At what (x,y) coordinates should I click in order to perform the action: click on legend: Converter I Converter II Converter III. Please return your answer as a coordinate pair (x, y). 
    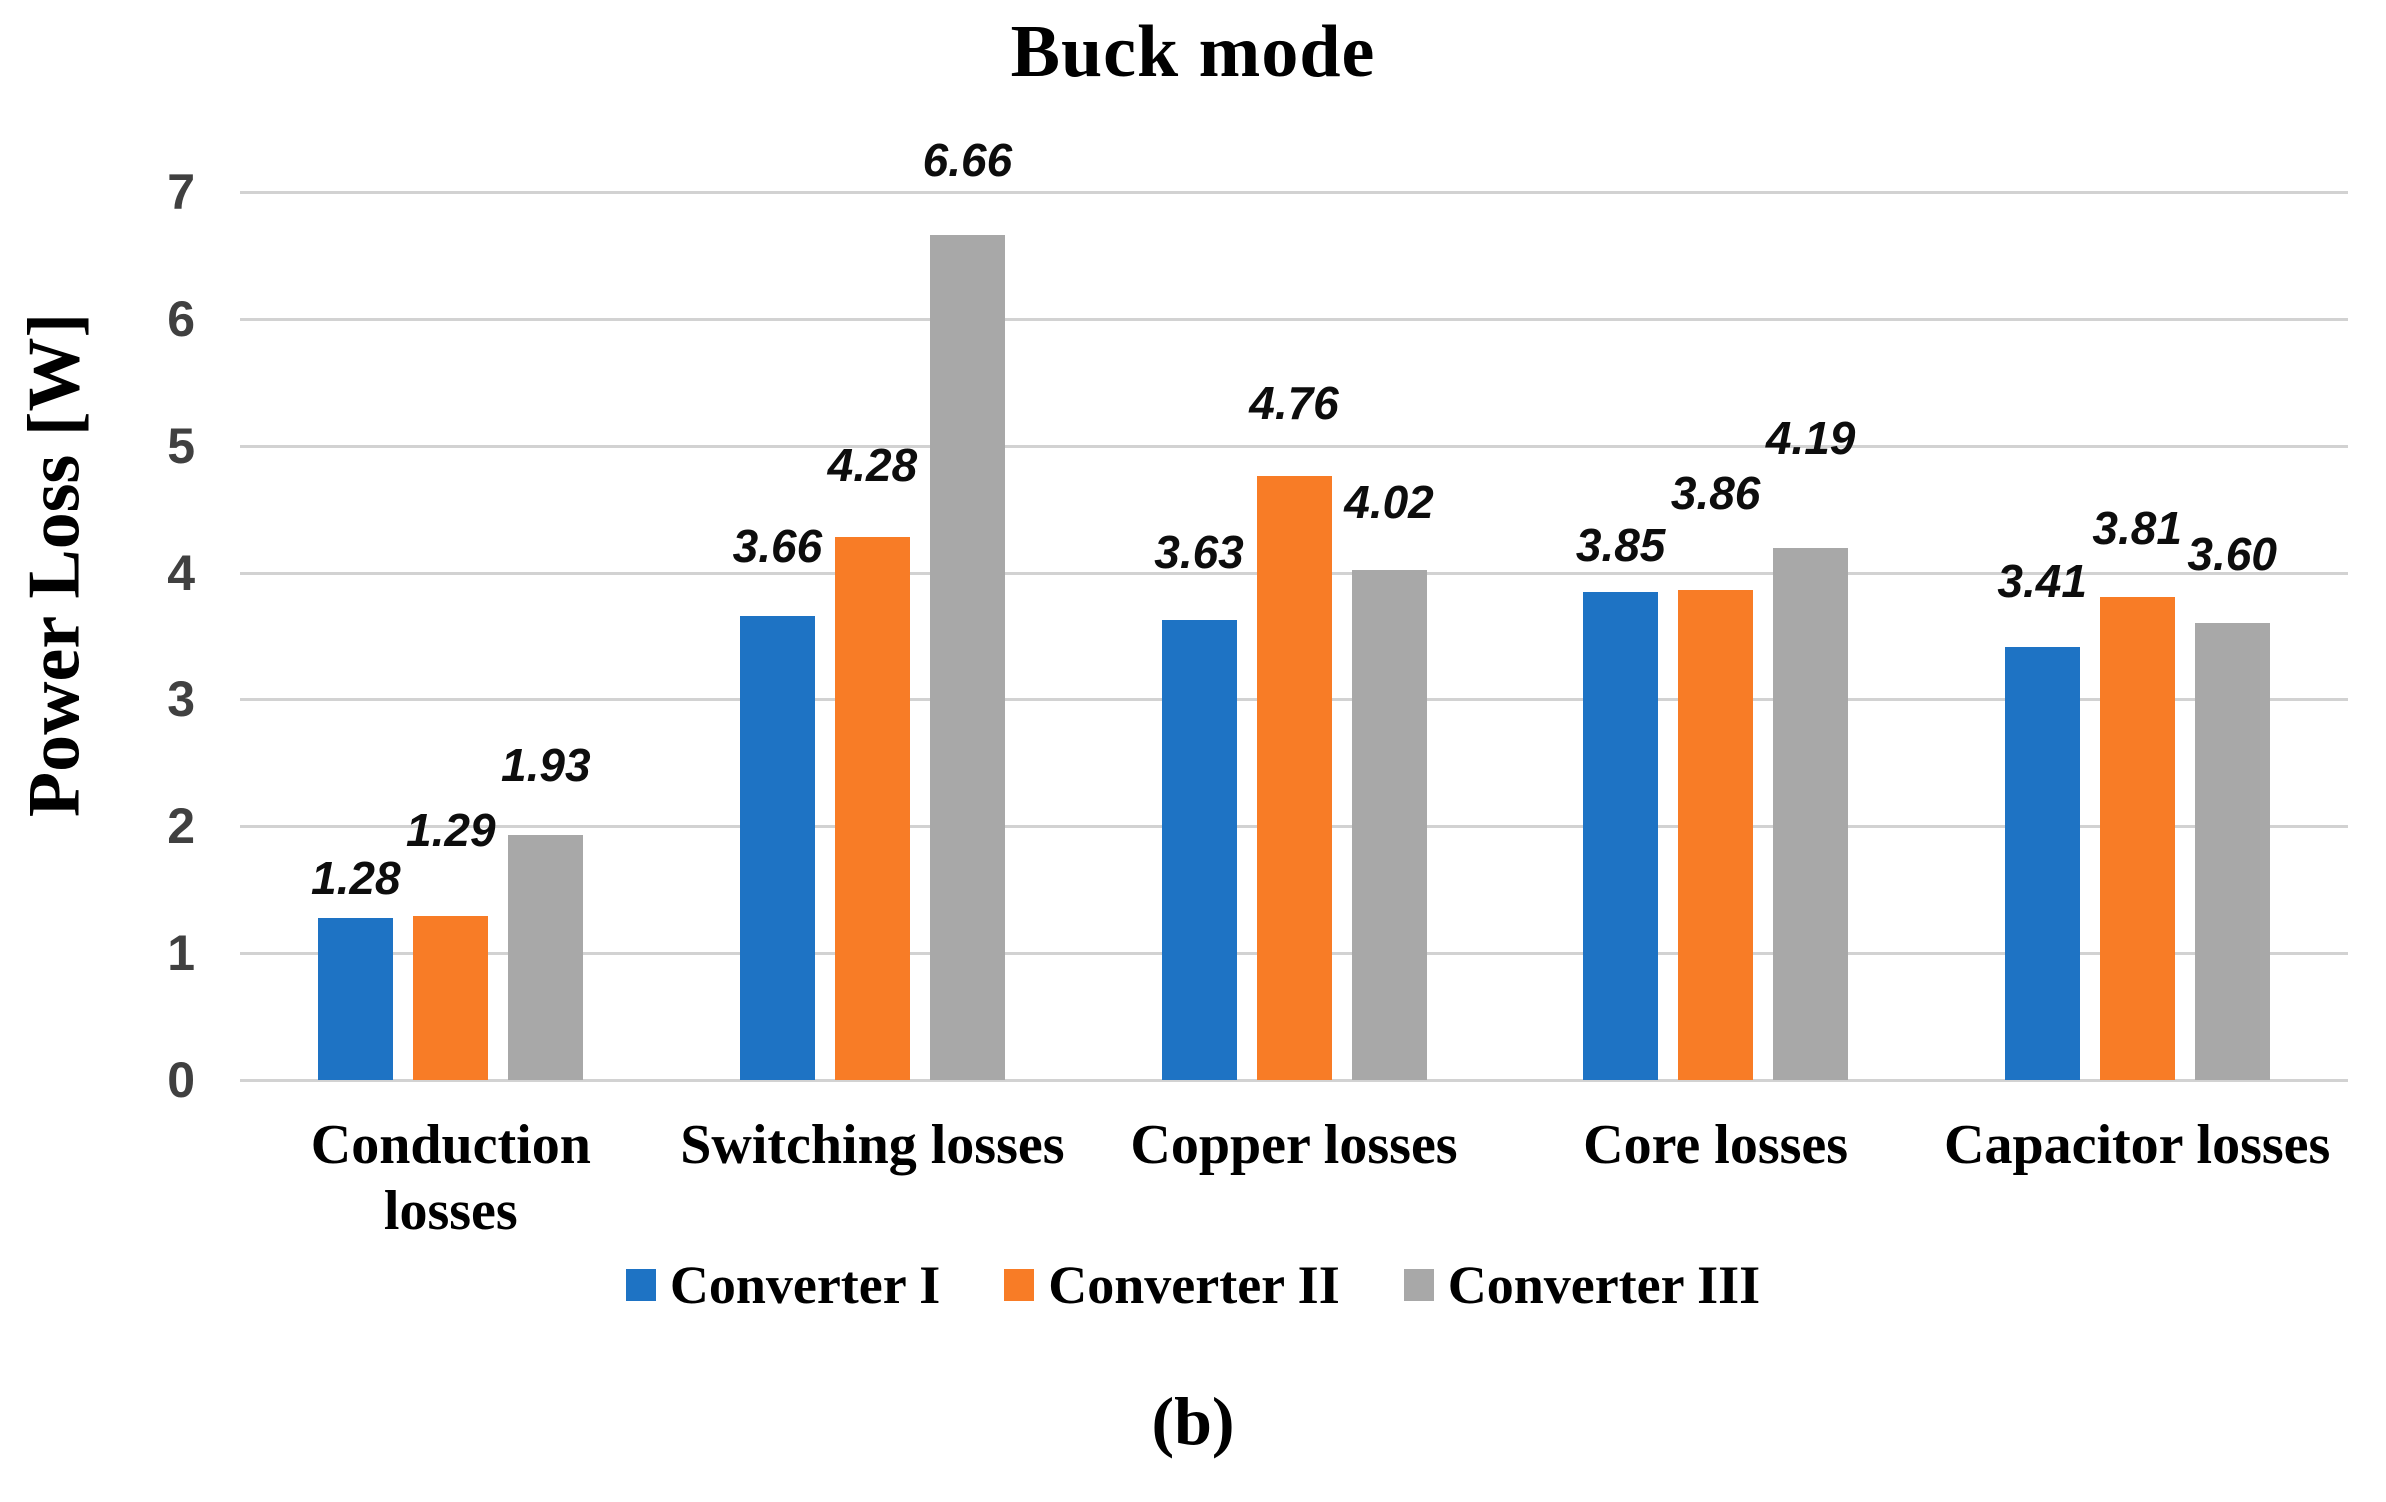
    Looking at the image, I should click on (1193, 1285).